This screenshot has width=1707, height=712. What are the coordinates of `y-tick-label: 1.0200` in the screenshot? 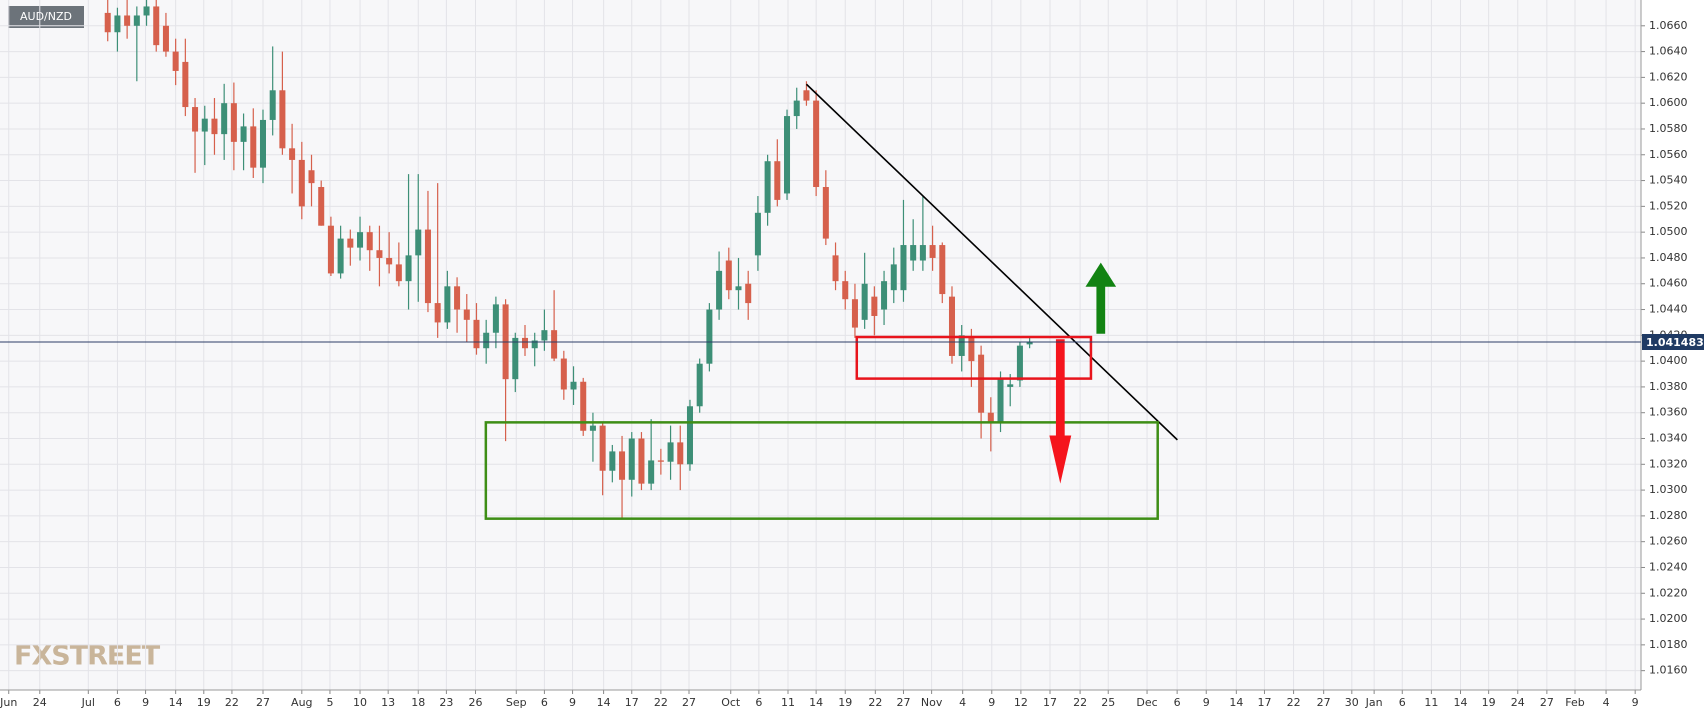 It's located at (1668, 618).